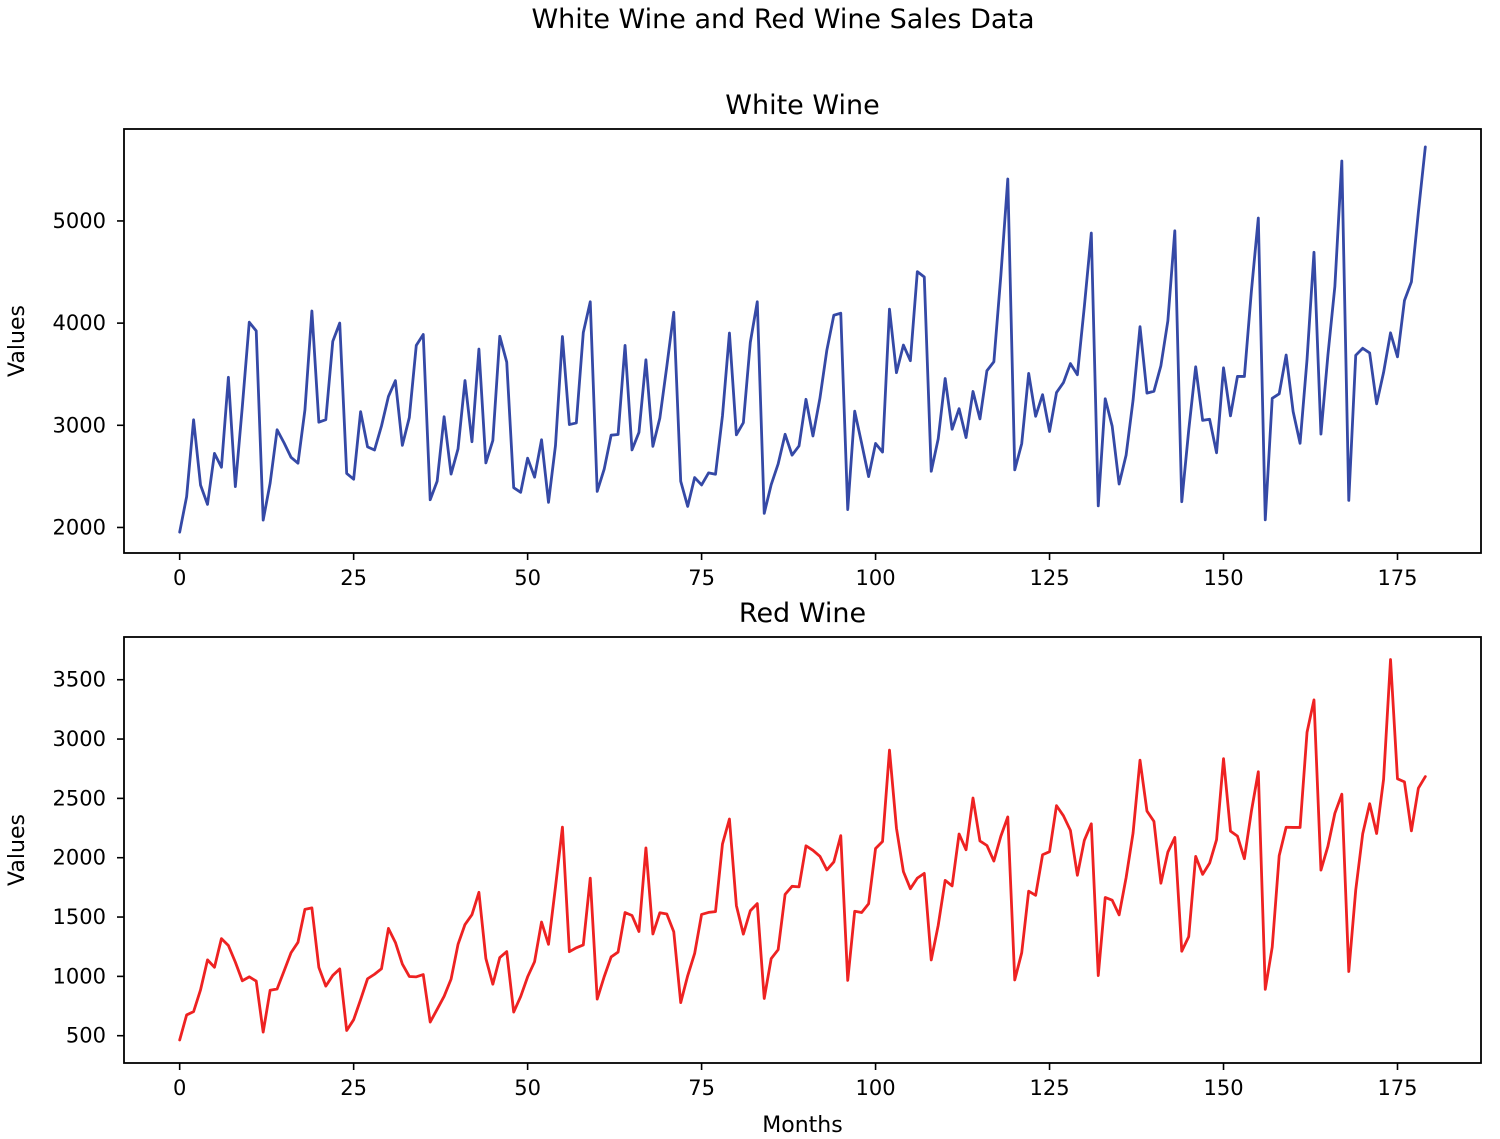  What do you see at coordinates (79, 739) in the screenshot?
I see `red-wine-y-tick-label: 3000` at bounding box center [79, 739].